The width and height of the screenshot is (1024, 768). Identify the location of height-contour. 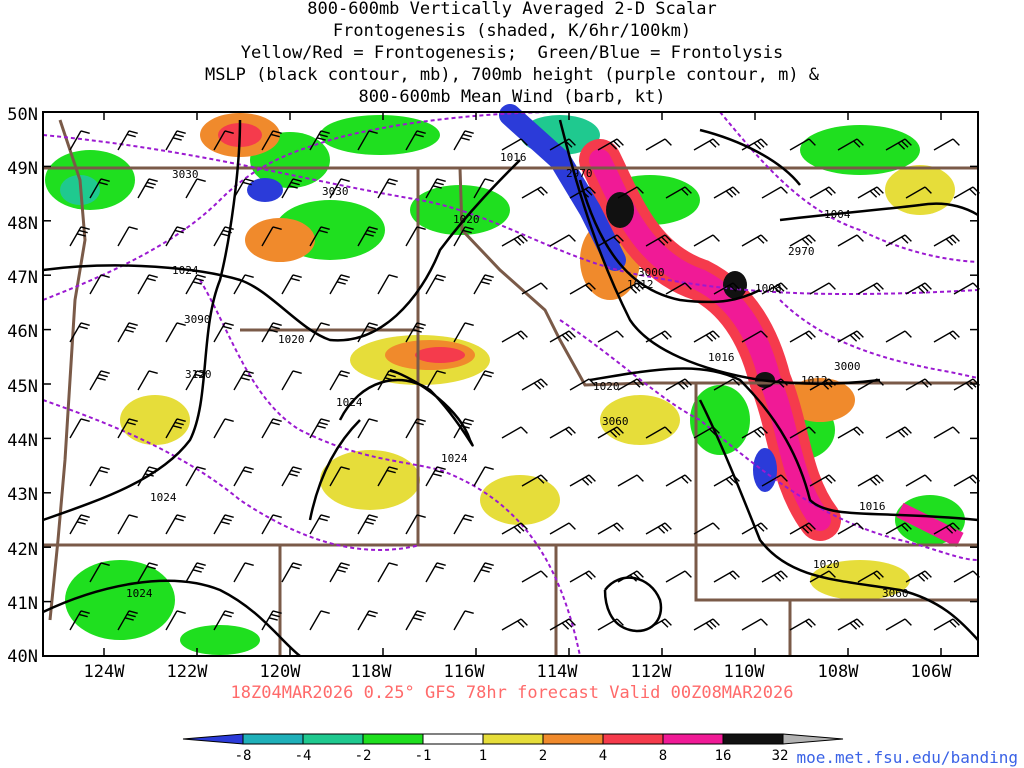
(769, 440).